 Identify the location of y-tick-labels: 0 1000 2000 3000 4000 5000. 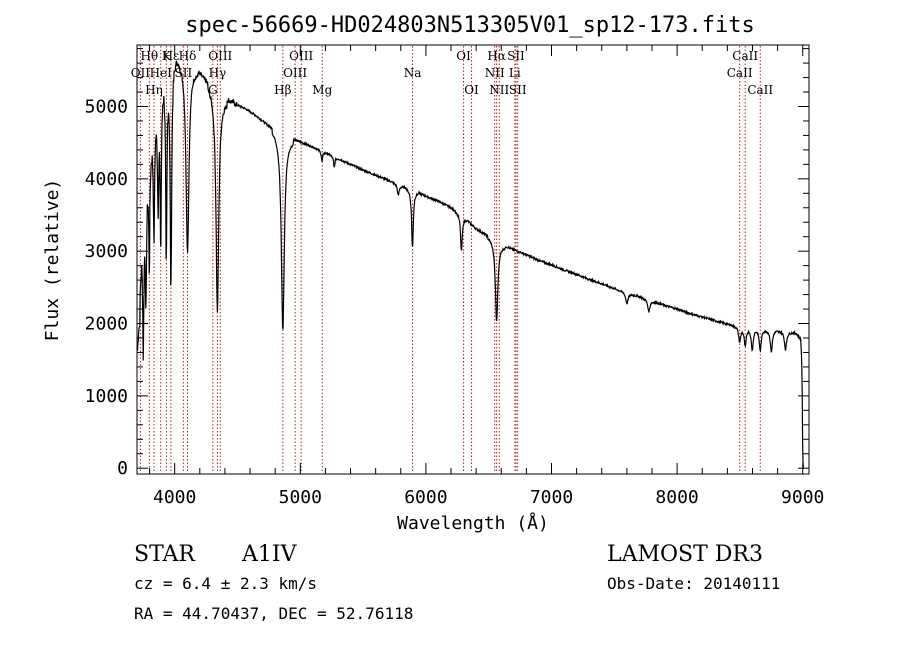
(106, 287).